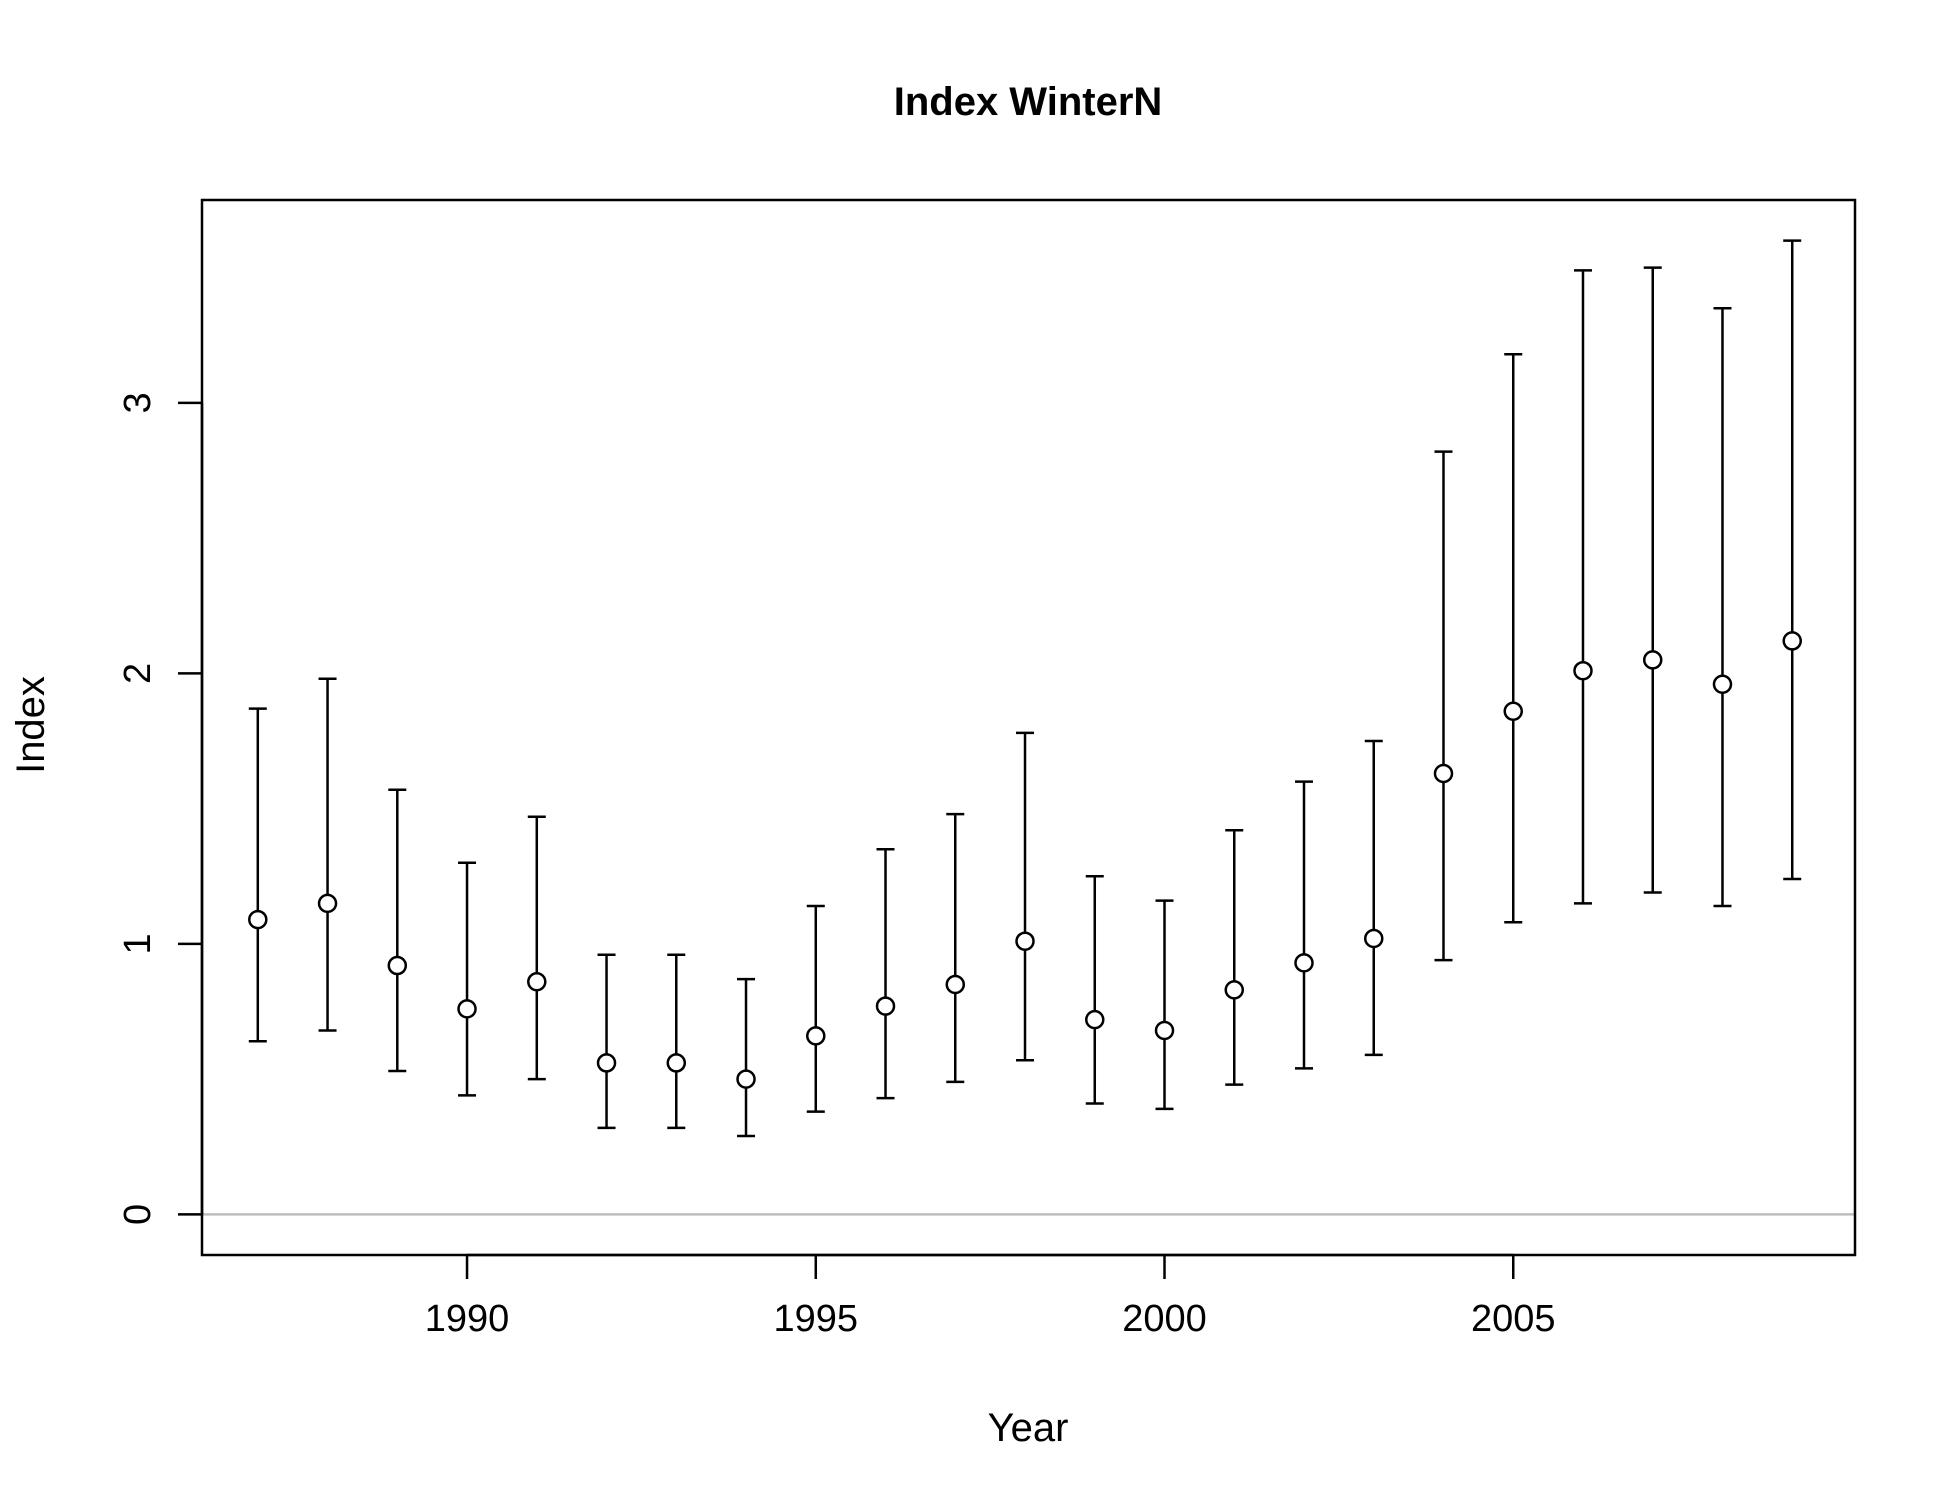 This screenshot has height=1500, width=1950. Describe the element at coordinates (467, 1319) in the screenshot. I see `x-tick-label: 1990` at that location.